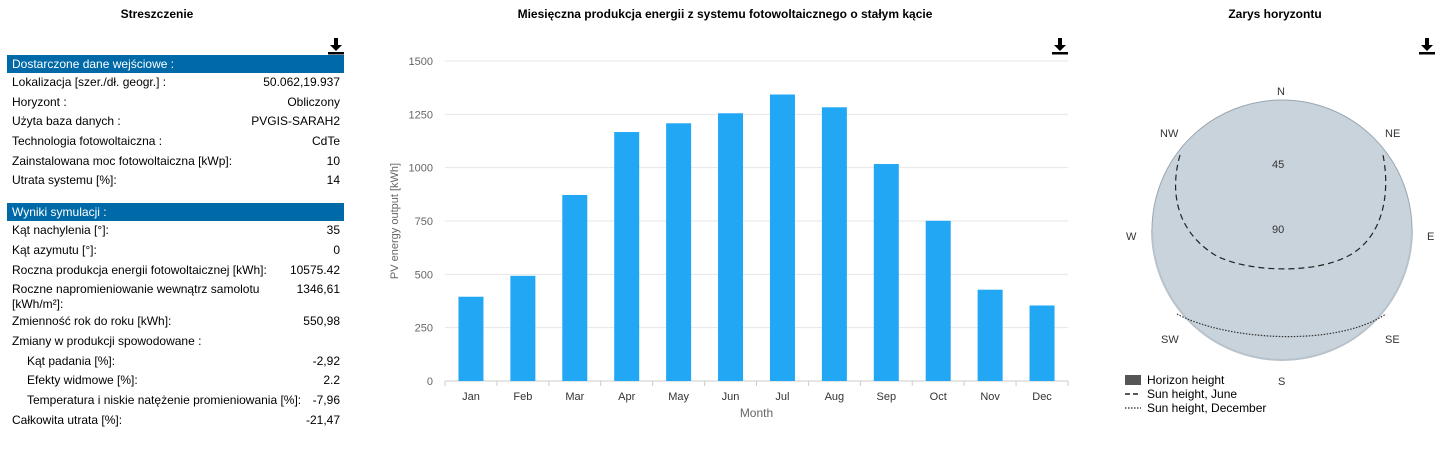 The image size is (1450, 463). What do you see at coordinates (1392, 340) in the screenshot?
I see `dir-se: SE` at bounding box center [1392, 340].